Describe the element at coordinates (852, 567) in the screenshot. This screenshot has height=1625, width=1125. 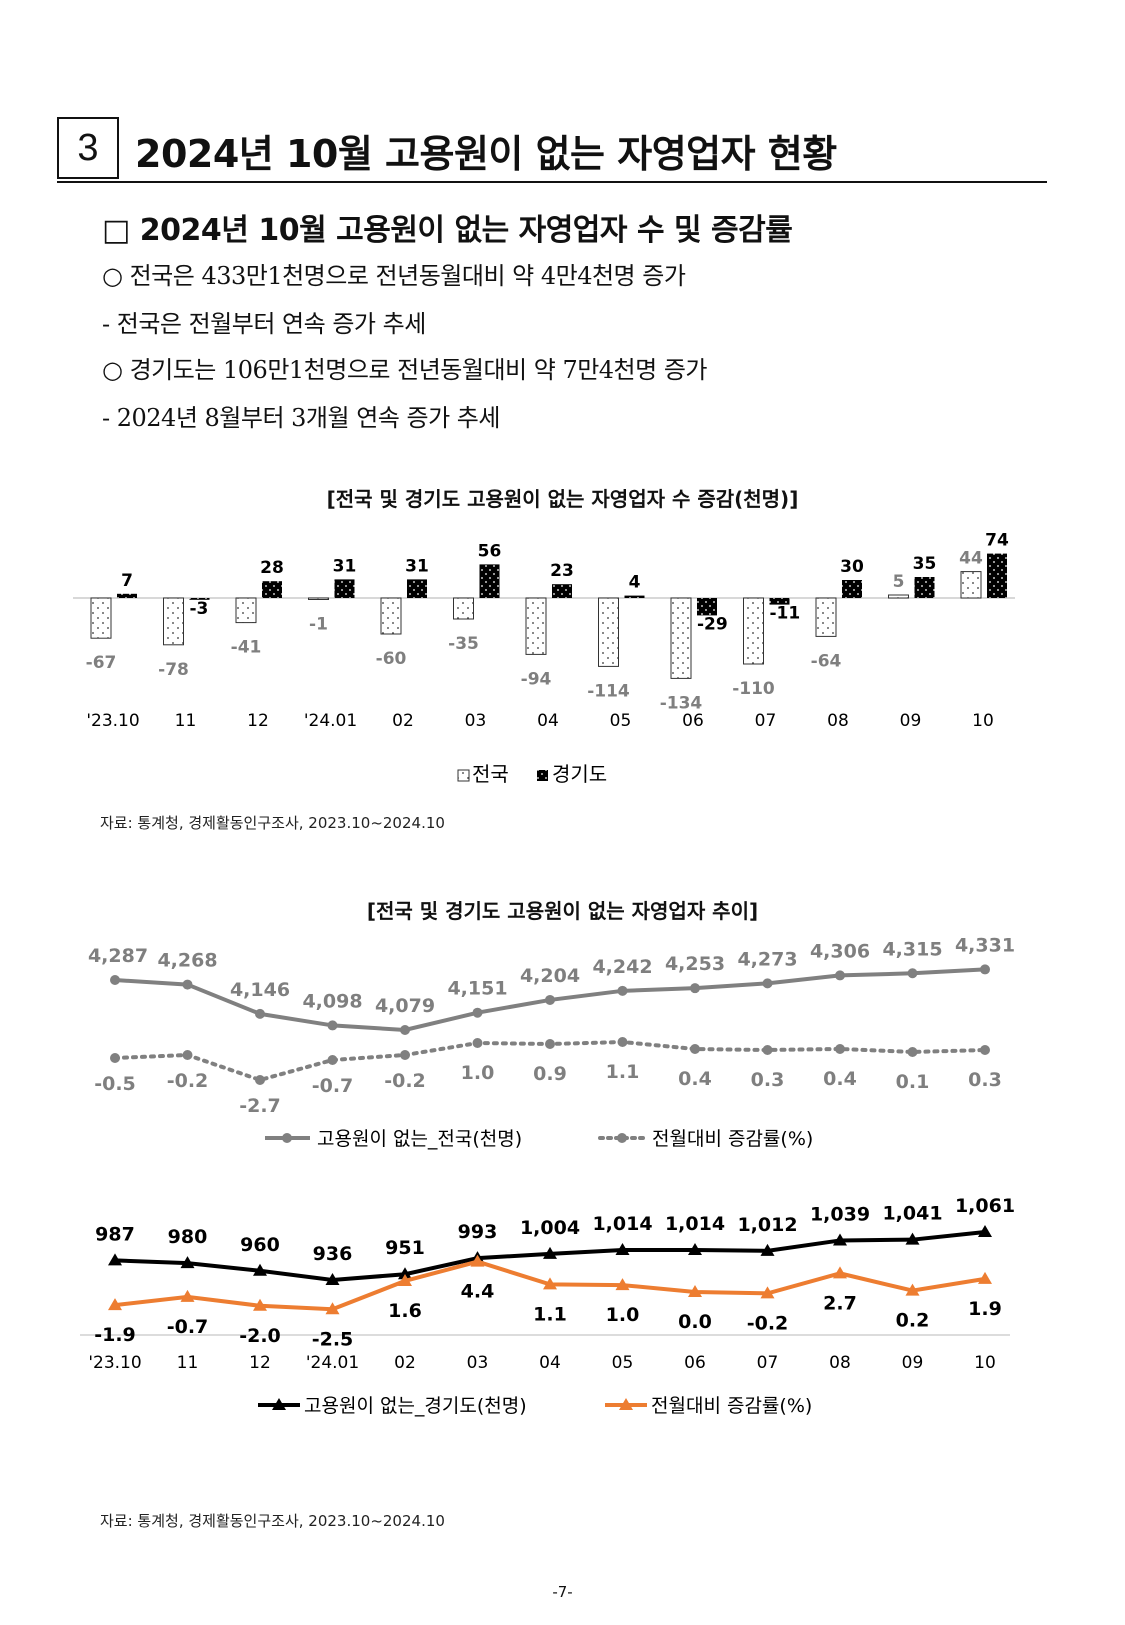
I see `bar-label-gyeonggi: 30` at that location.